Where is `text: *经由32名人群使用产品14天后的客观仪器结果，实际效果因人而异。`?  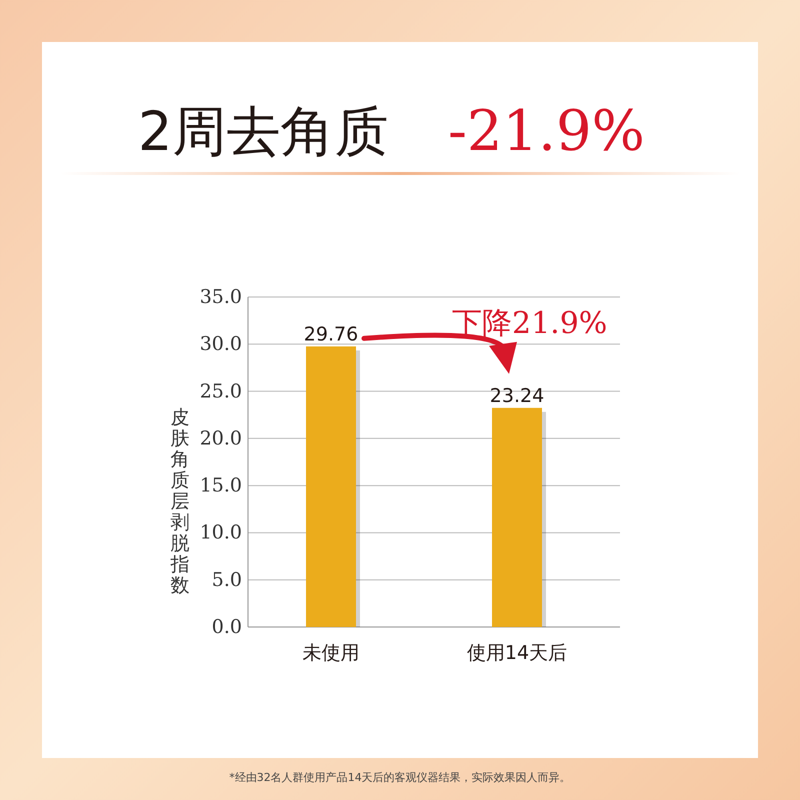 text: *经由32名人群使用产品14天后的客观仪器结果，实际效果因人而异。 is located at coordinates (400, 777).